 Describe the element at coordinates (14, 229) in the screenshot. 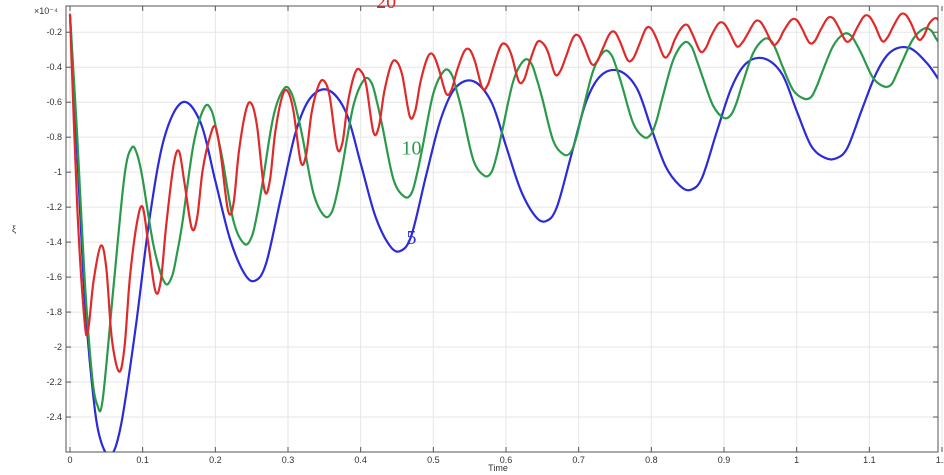

I see `y-axis-title: ξ` at that location.